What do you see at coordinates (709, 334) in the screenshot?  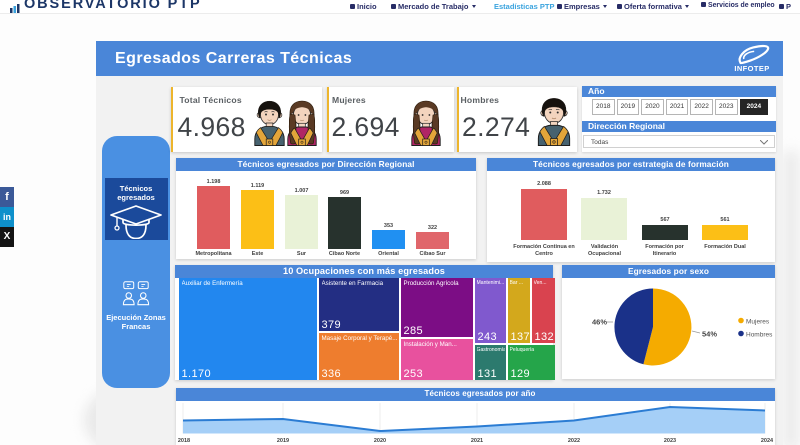 I see `svg-text: 54%` at bounding box center [709, 334].